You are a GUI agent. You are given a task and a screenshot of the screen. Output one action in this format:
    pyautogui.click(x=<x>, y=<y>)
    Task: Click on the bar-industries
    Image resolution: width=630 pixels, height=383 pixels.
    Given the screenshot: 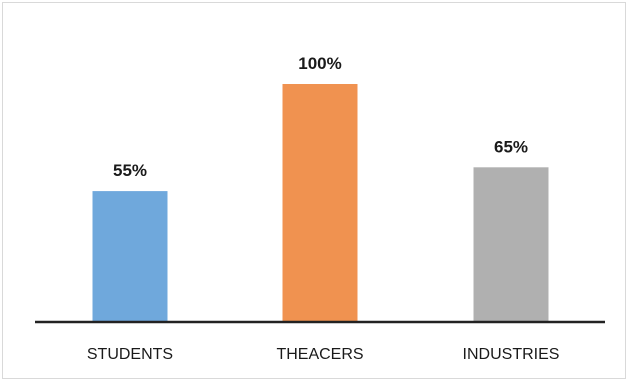 What is the action you would take?
    pyautogui.click(x=511, y=244)
    